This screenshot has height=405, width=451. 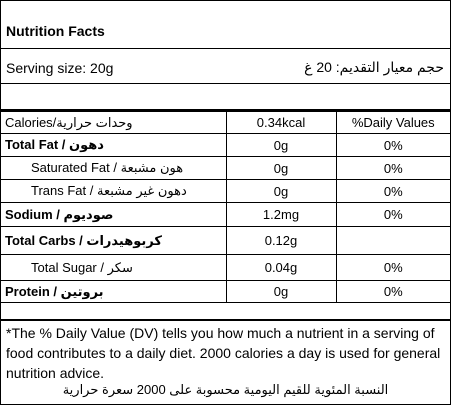 I want to click on row: Sodium / صوديوم 1.2mg 0%, so click(x=225, y=214).